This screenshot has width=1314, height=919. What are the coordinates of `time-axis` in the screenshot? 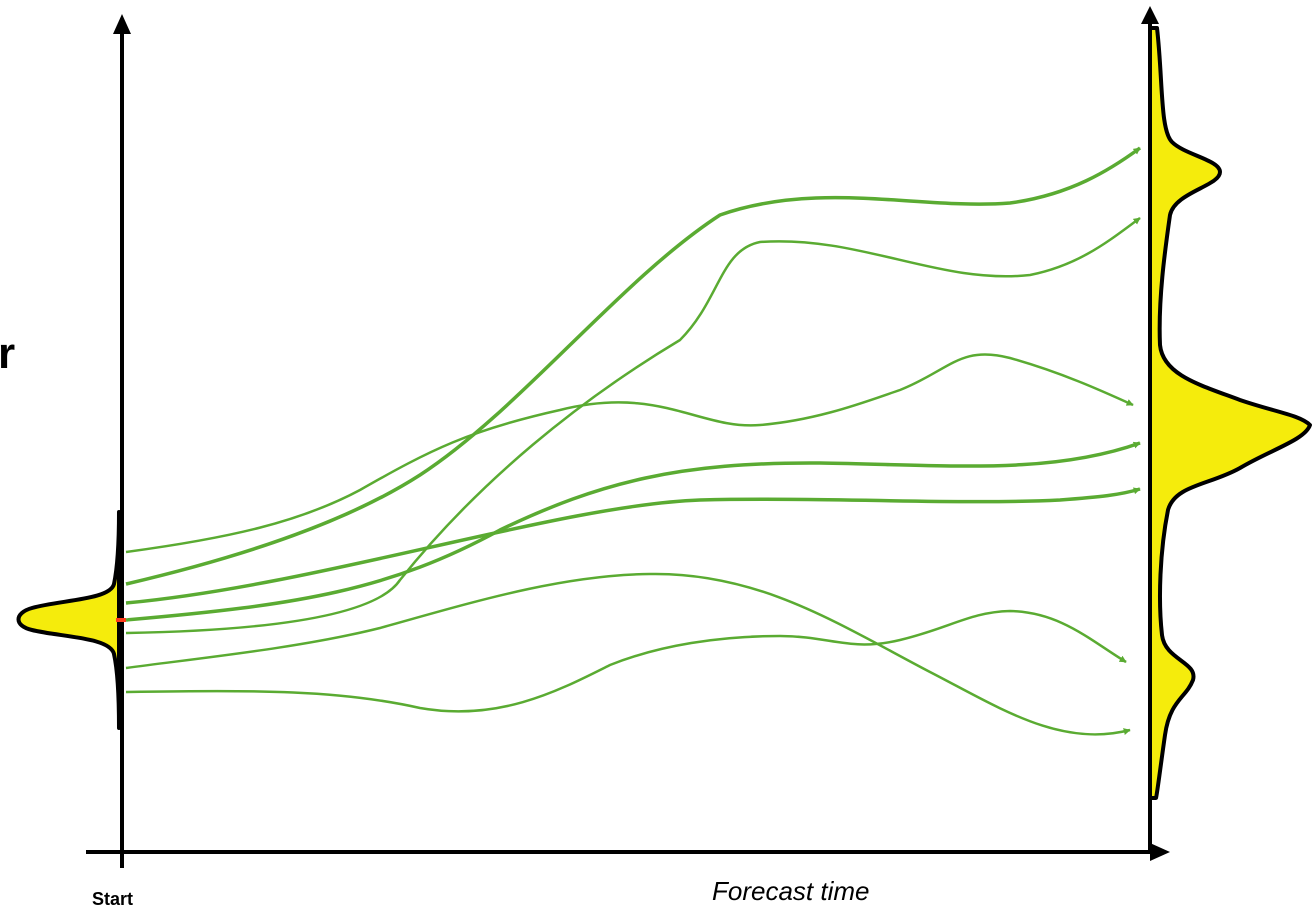 It's located at (628, 852).